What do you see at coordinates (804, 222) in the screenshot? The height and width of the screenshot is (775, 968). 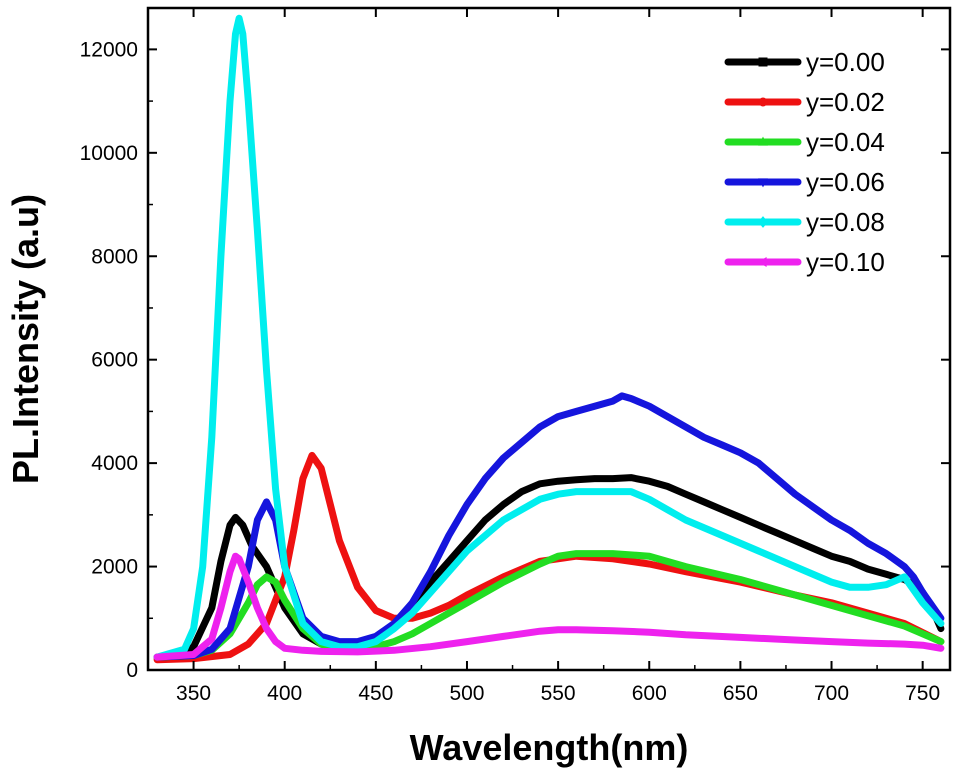 I see `legend-item: y=0.08` at bounding box center [804, 222].